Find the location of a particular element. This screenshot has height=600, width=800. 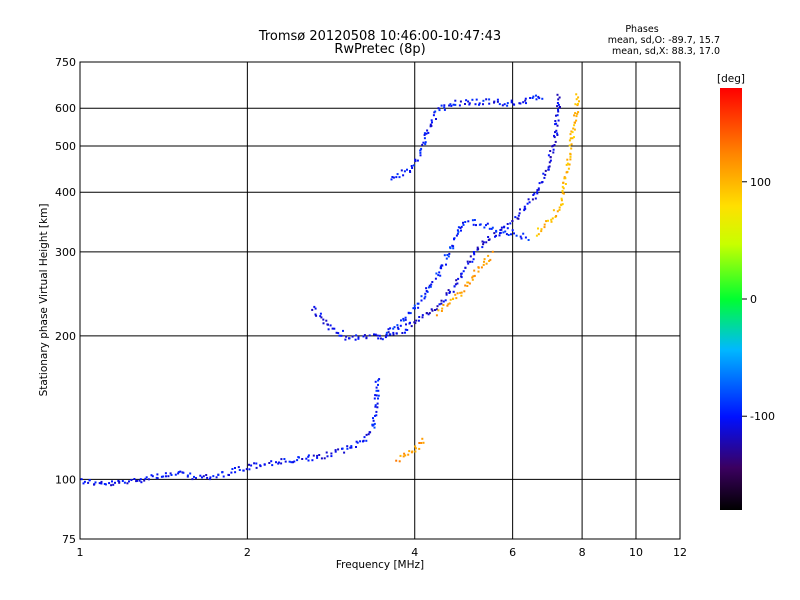

colorbar is located at coordinates (731, 299).